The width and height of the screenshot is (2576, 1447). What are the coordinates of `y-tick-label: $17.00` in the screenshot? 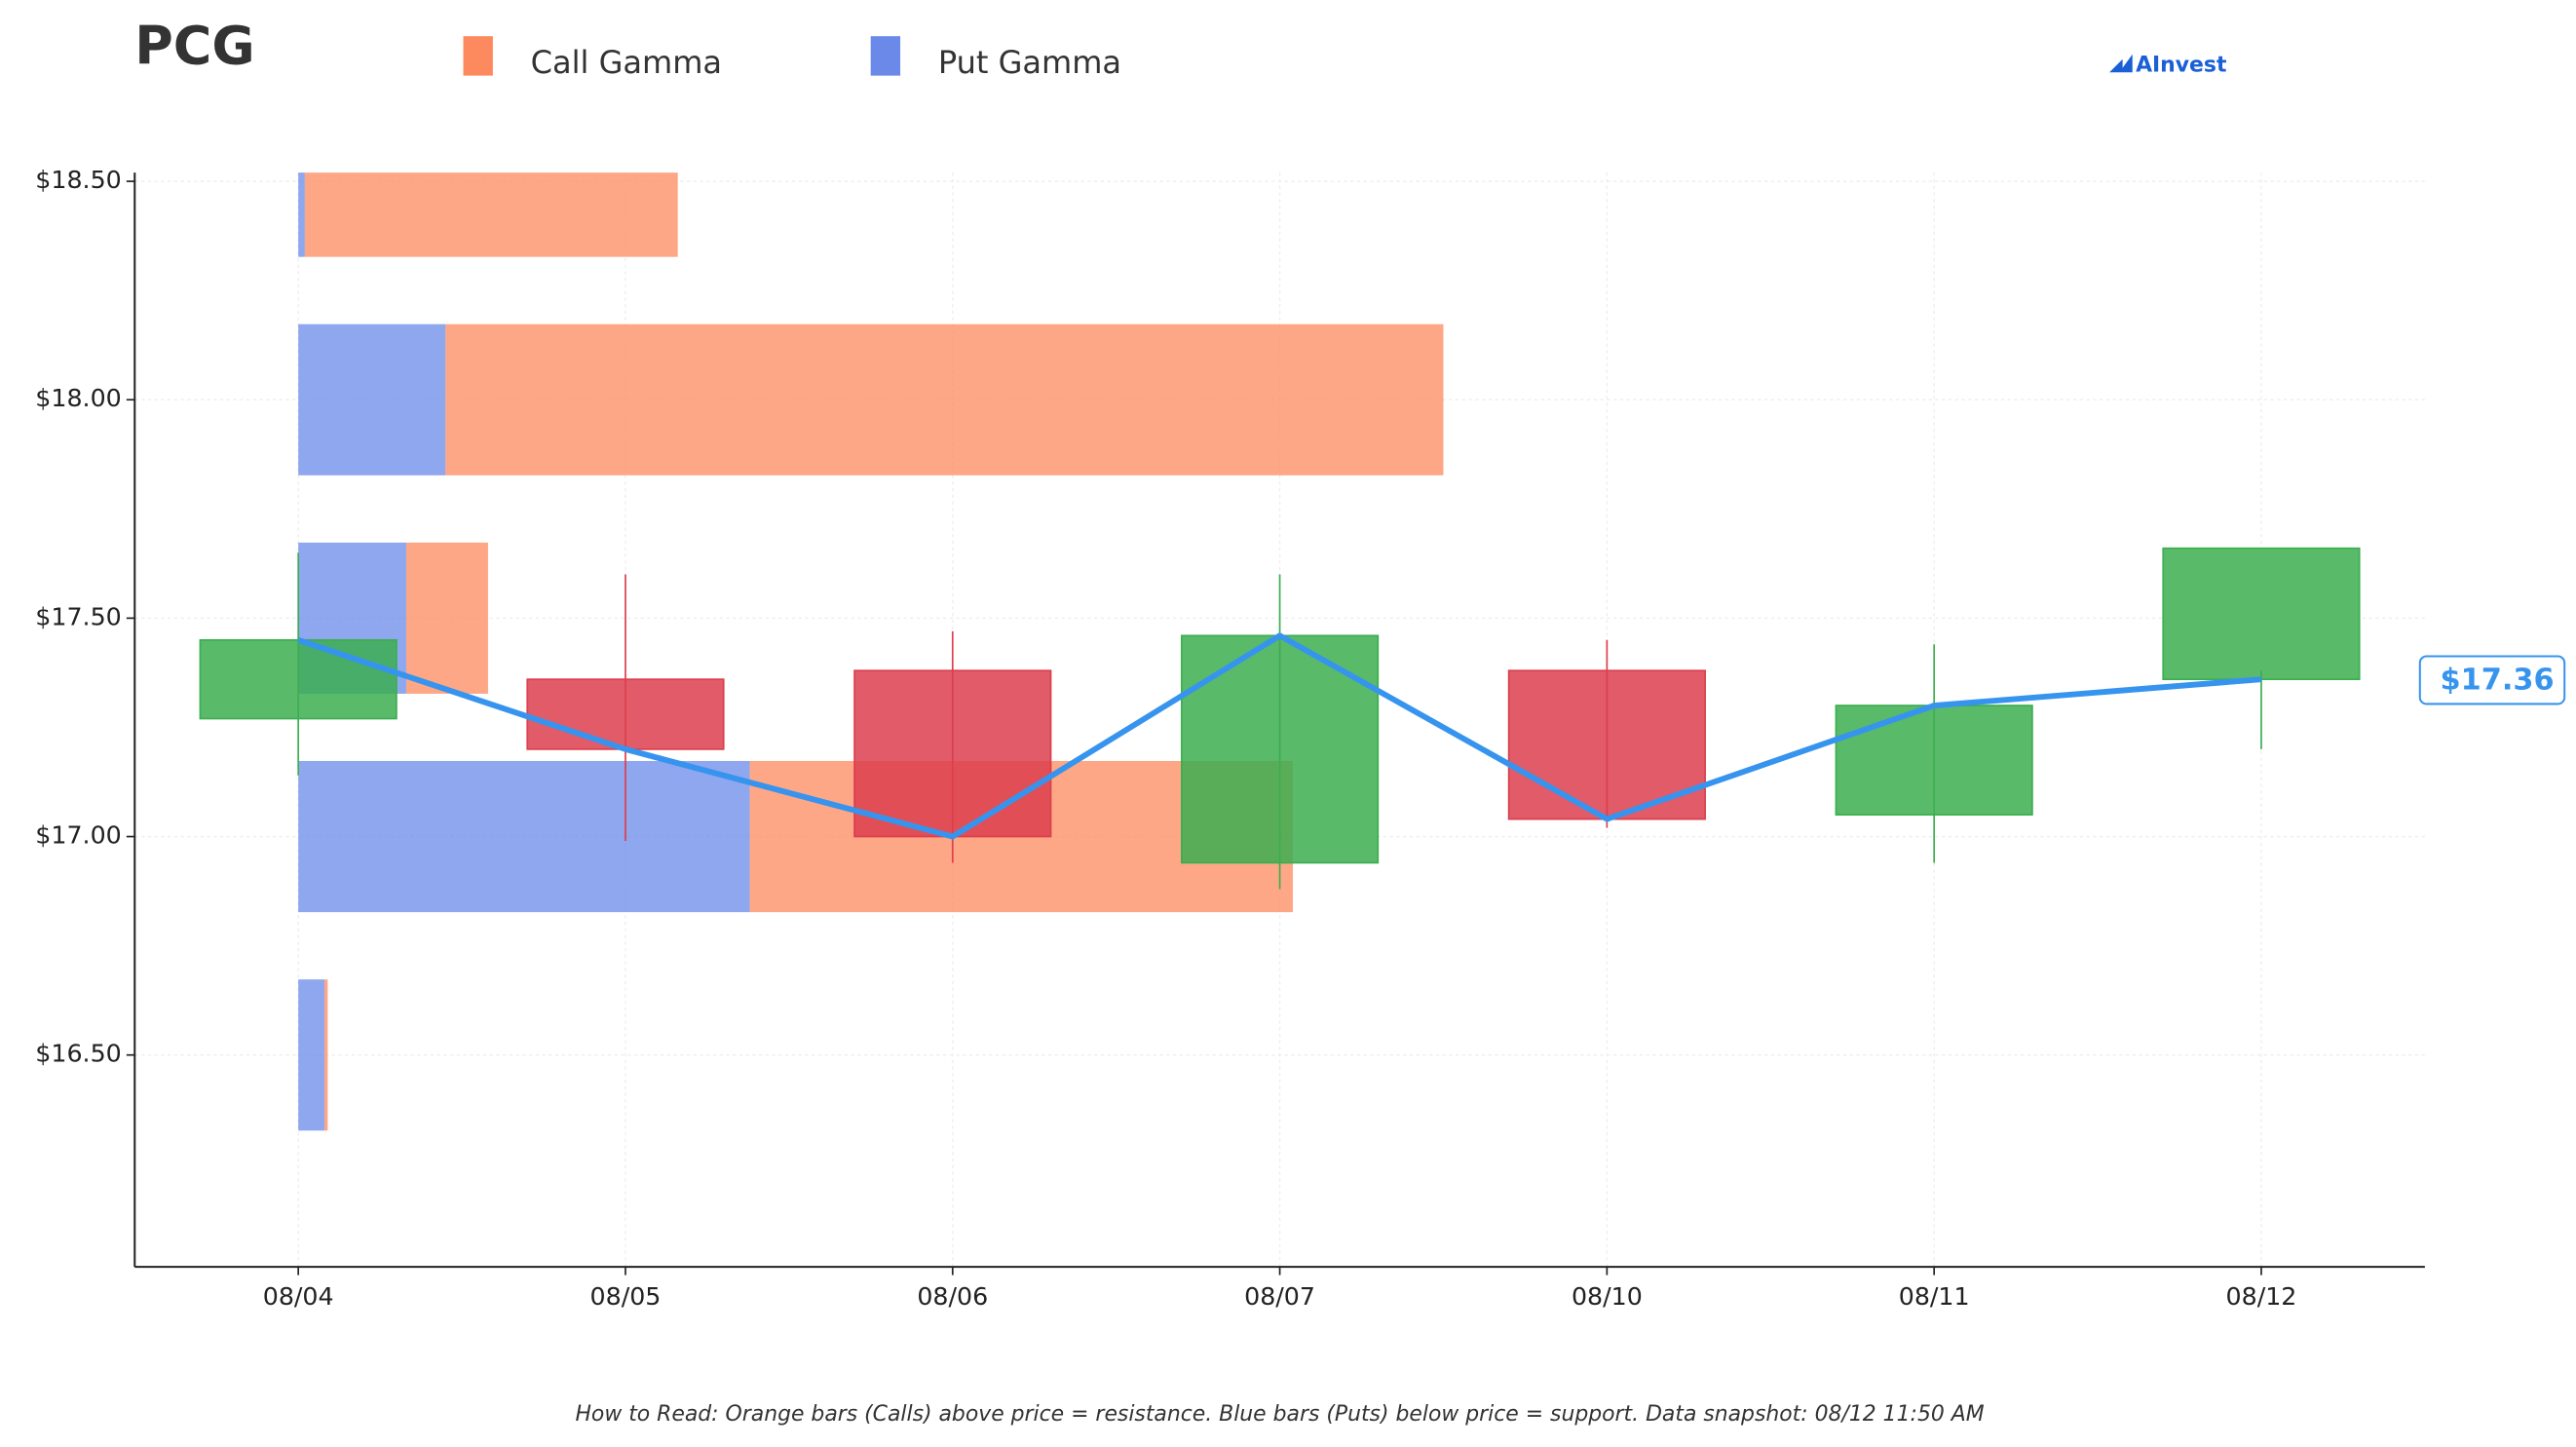 It's located at (78, 835).